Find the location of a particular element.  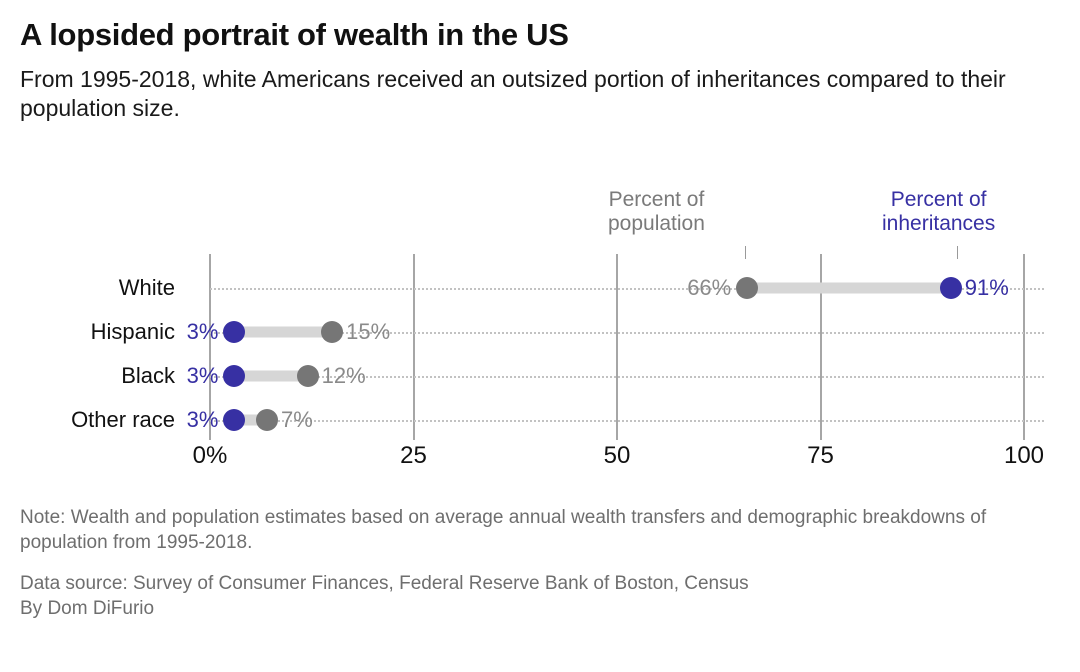

x-axis-tick-label: 0% is located at coordinates (210, 455).